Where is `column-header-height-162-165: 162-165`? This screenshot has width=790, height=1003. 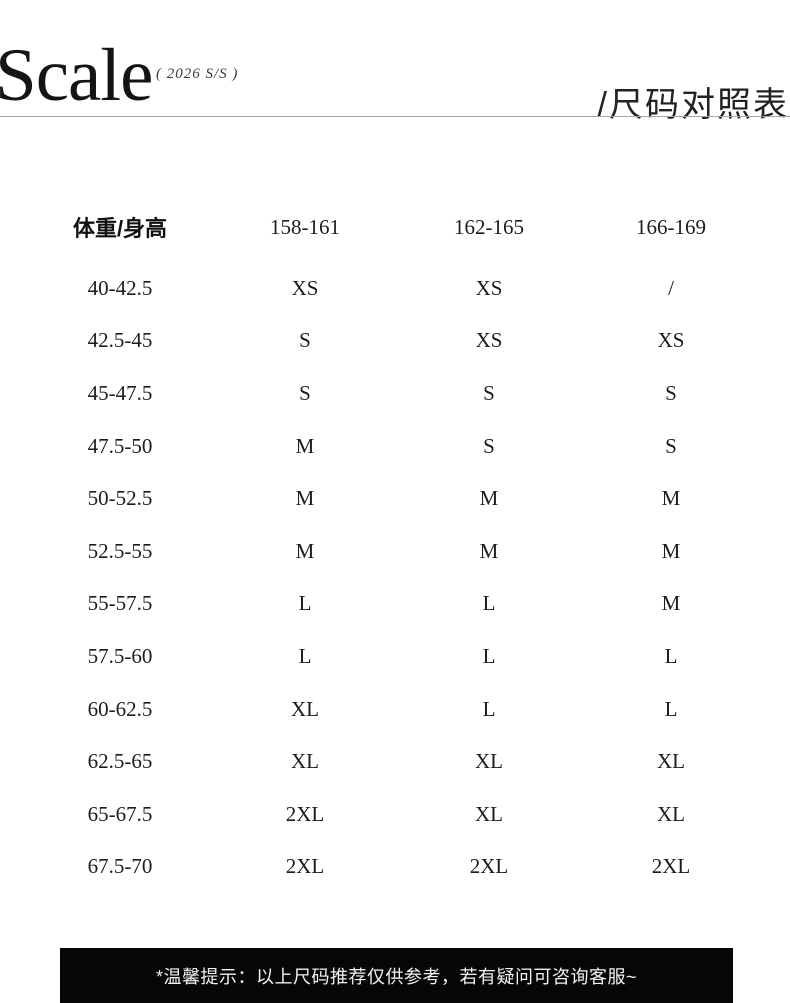
column-header-height-162-165: 162-165 is located at coordinates (489, 226).